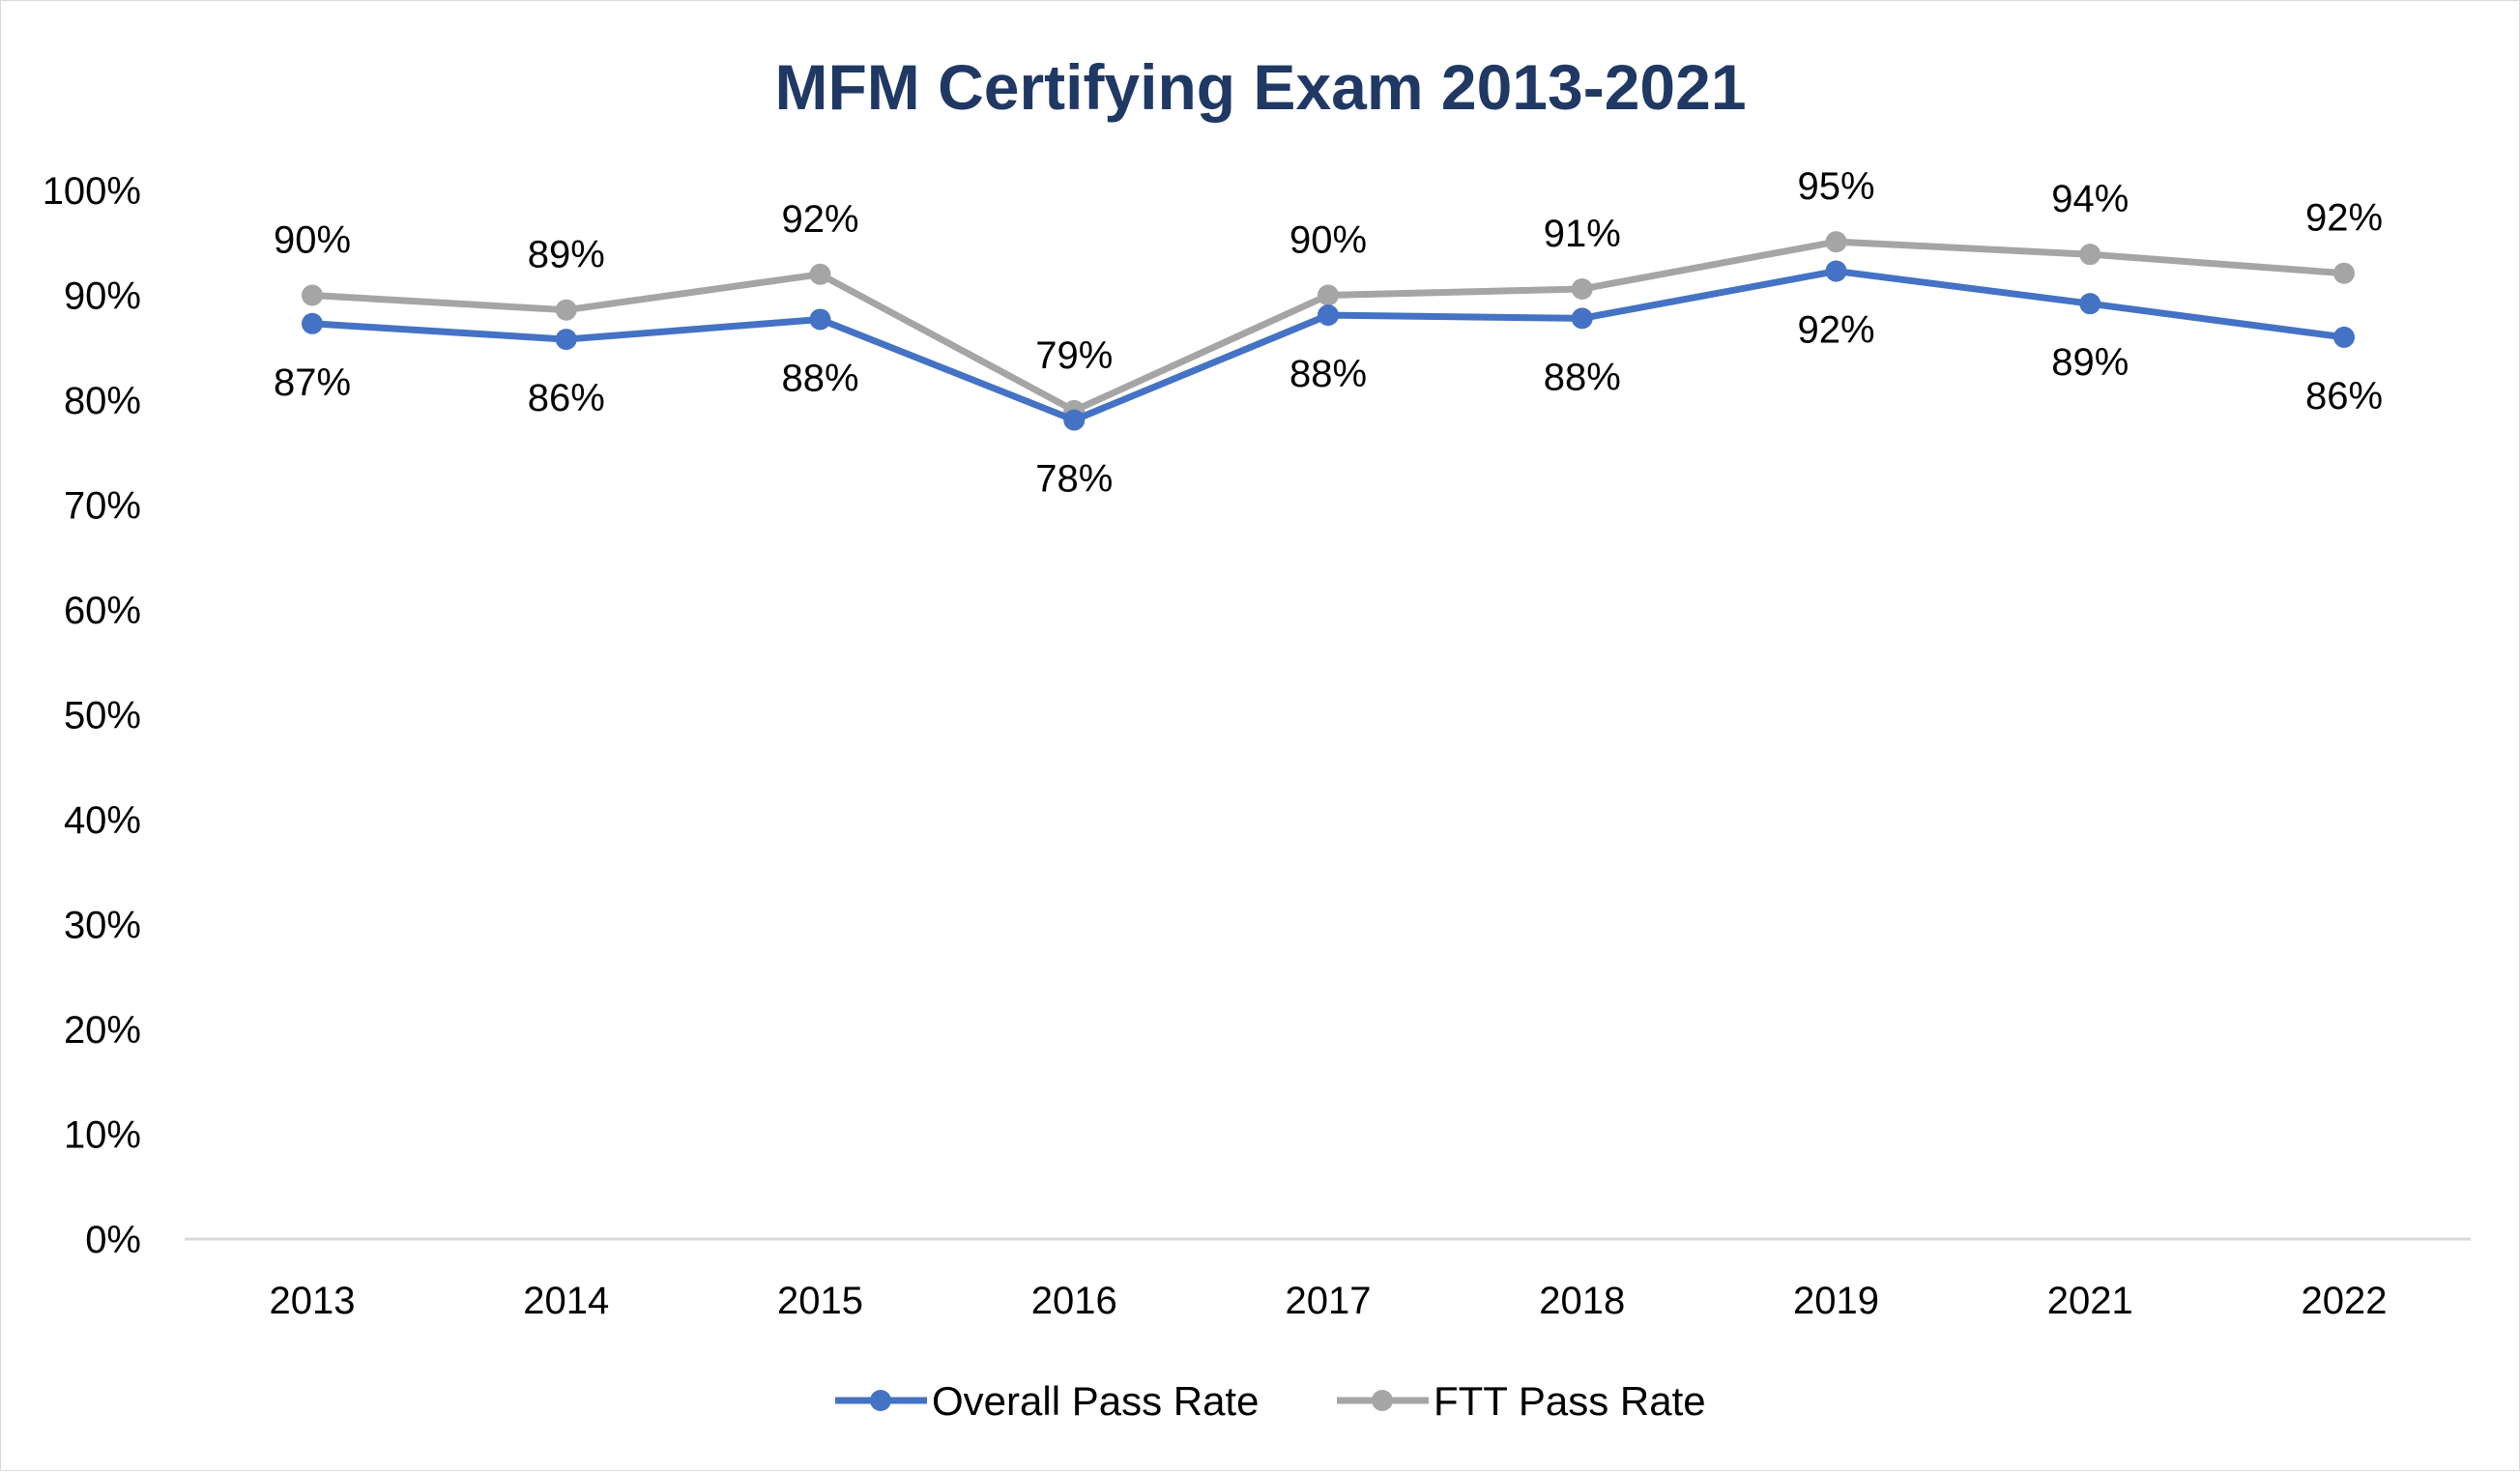 This screenshot has width=2520, height=1472. Describe the element at coordinates (1836, 330) in the screenshot. I see `data-label-overall-pass-rate: 92%` at that location.